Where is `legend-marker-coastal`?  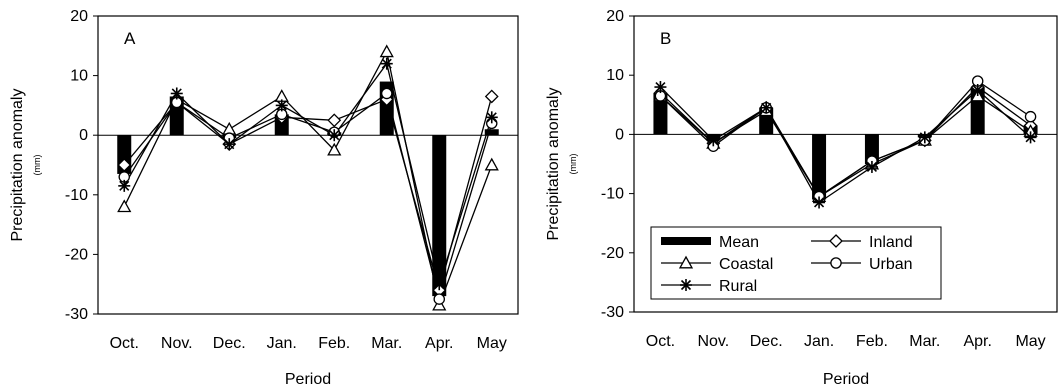 legend-marker-coastal is located at coordinates (686, 262).